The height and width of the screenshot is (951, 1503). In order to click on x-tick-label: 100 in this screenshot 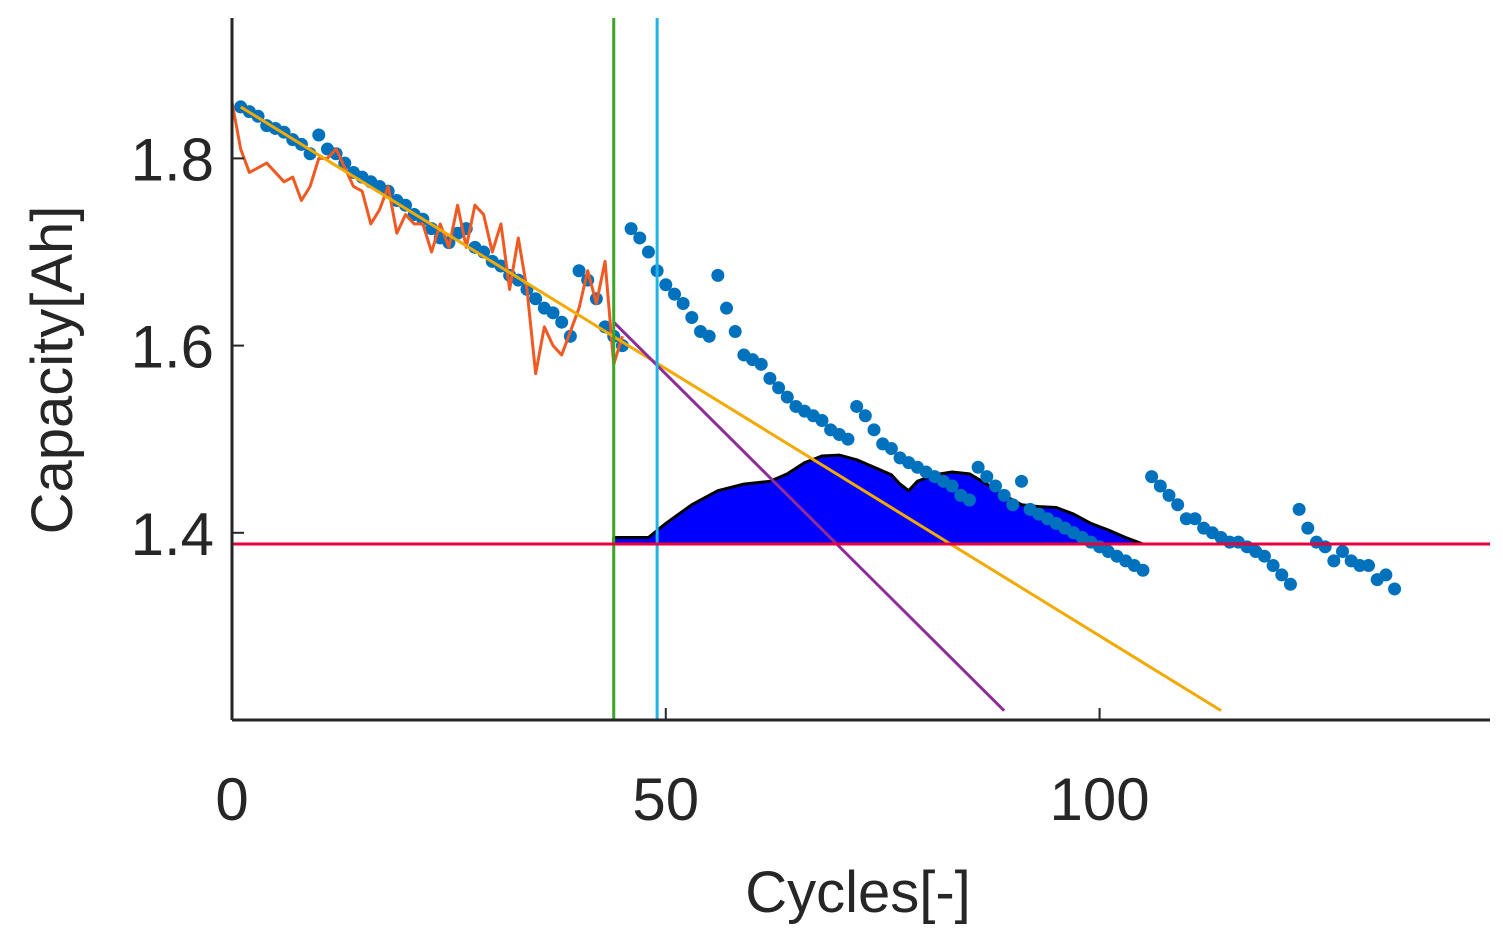, I will do `click(1100, 799)`.